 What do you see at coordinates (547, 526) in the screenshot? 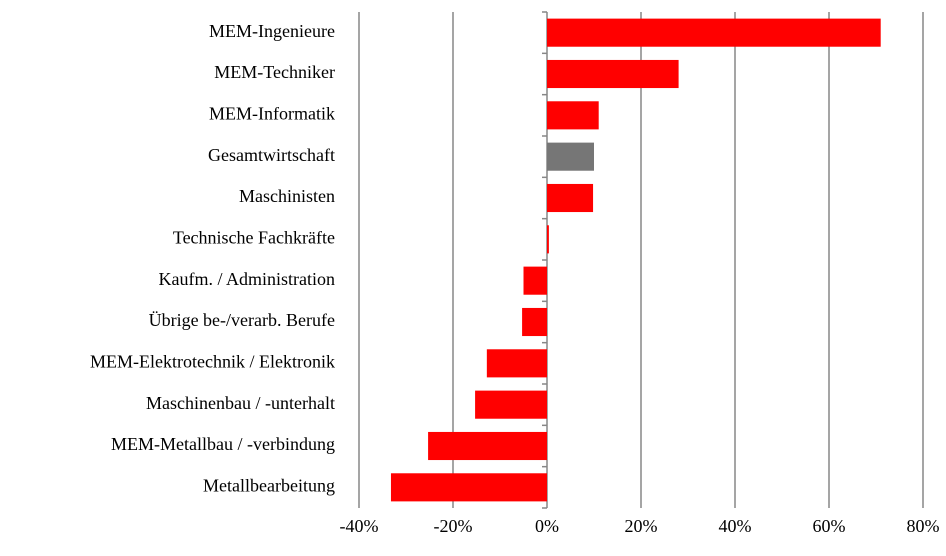
I see `x-tick-label: 0%` at bounding box center [547, 526].